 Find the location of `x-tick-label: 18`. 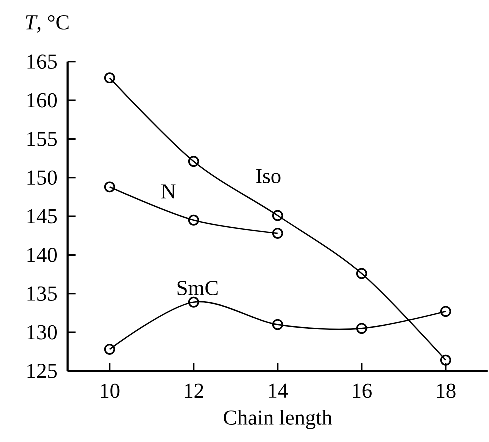

x-tick-label: 18 is located at coordinates (446, 391).